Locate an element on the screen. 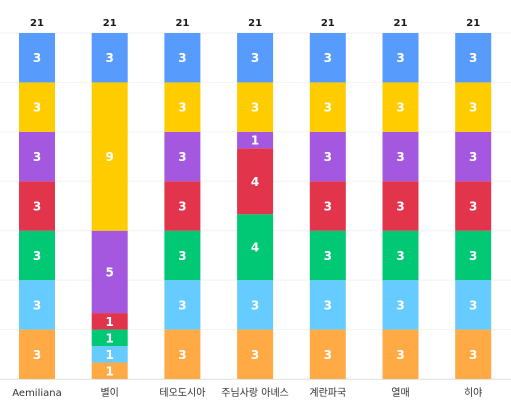  segment-value-label: 4 is located at coordinates (255, 182).